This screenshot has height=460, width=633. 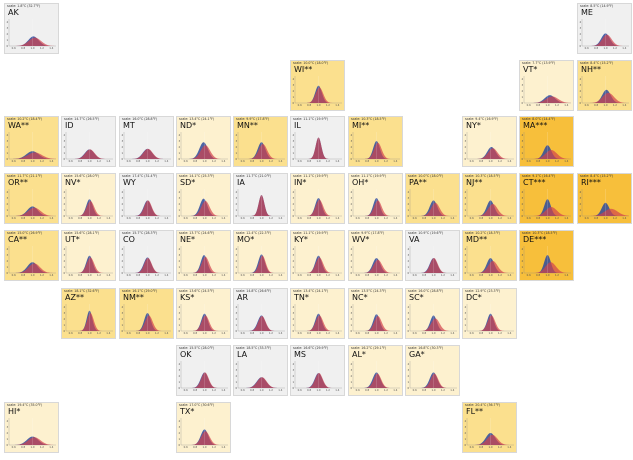 I want to click on state-abbr-label: NJ**, so click(x=474, y=182).